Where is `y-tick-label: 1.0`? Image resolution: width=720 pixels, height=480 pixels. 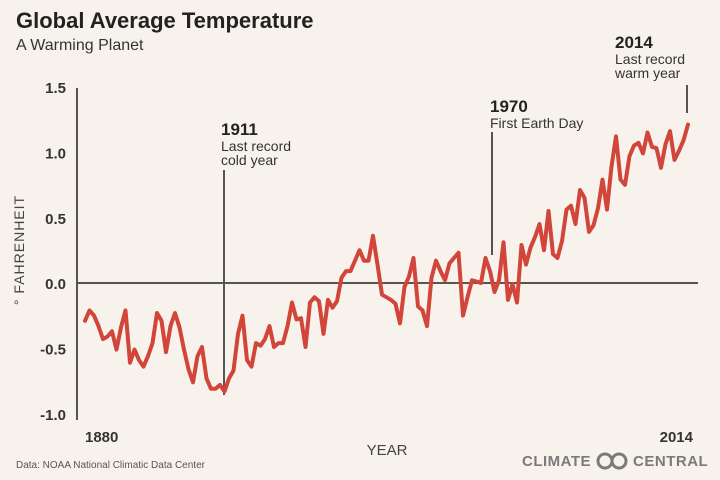 y-tick-label: 1.0 is located at coordinates (55, 153).